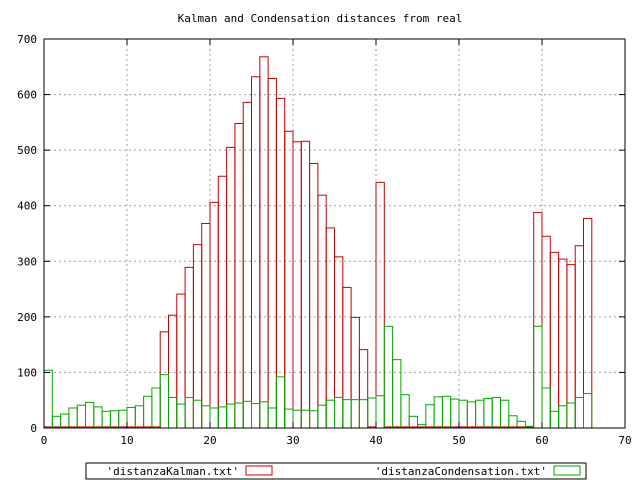 This screenshot has height=480, width=640. I want to click on y-tick-label: 200, so click(27, 317).